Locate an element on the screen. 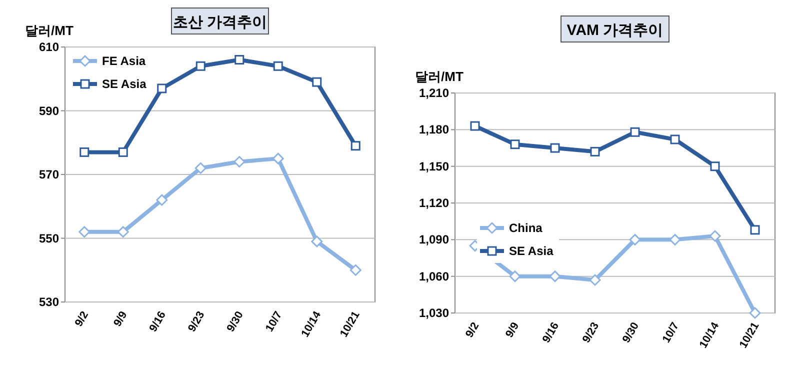  y-tick-label: 530 is located at coordinates (49, 302).